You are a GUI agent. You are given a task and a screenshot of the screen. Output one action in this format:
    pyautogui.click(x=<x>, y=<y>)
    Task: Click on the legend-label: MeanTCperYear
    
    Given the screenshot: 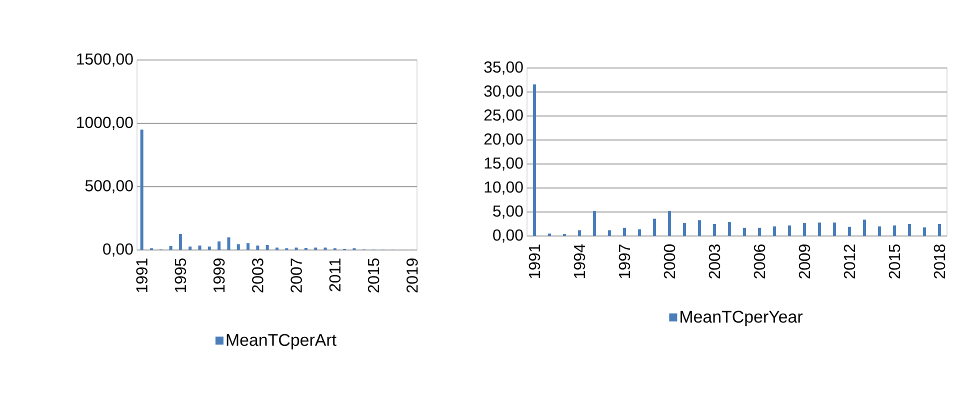 What is the action you would take?
    pyautogui.click(x=741, y=318)
    